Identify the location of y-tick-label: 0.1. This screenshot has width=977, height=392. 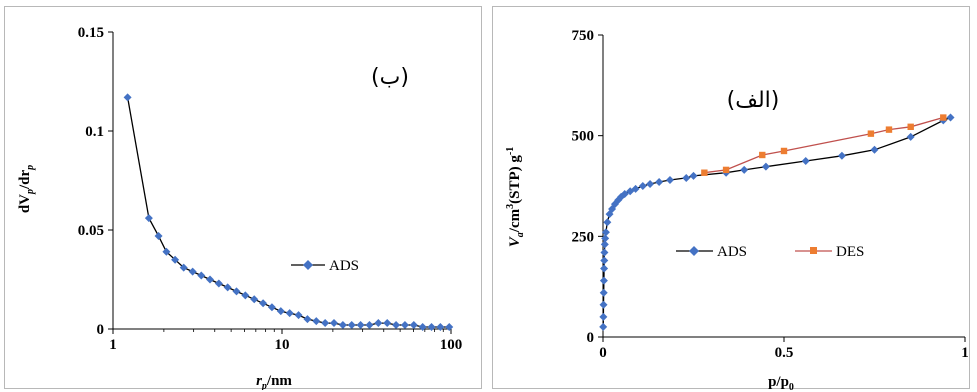
(94, 132).